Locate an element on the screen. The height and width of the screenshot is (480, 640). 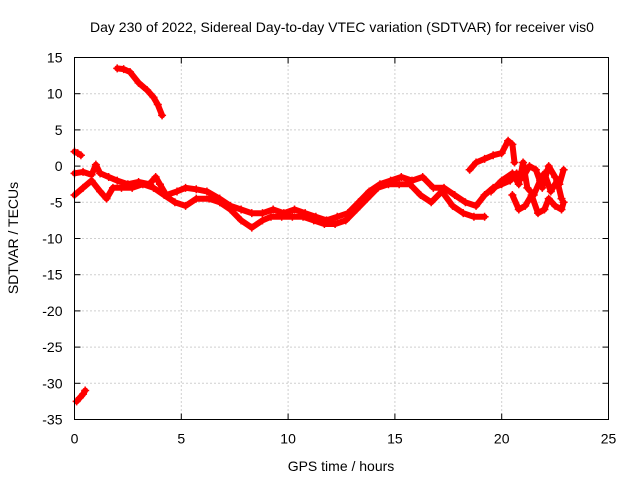
x-tick-label: 0 is located at coordinates (75, 439).